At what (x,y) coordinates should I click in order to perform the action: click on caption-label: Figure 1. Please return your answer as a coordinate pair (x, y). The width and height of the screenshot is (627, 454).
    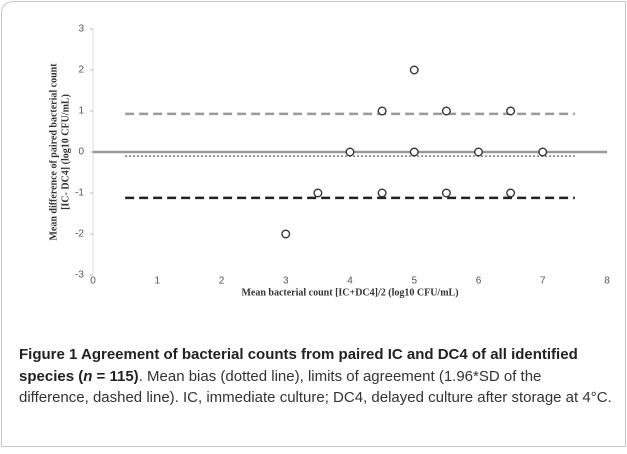
    Looking at the image, I should click on (48, 354).